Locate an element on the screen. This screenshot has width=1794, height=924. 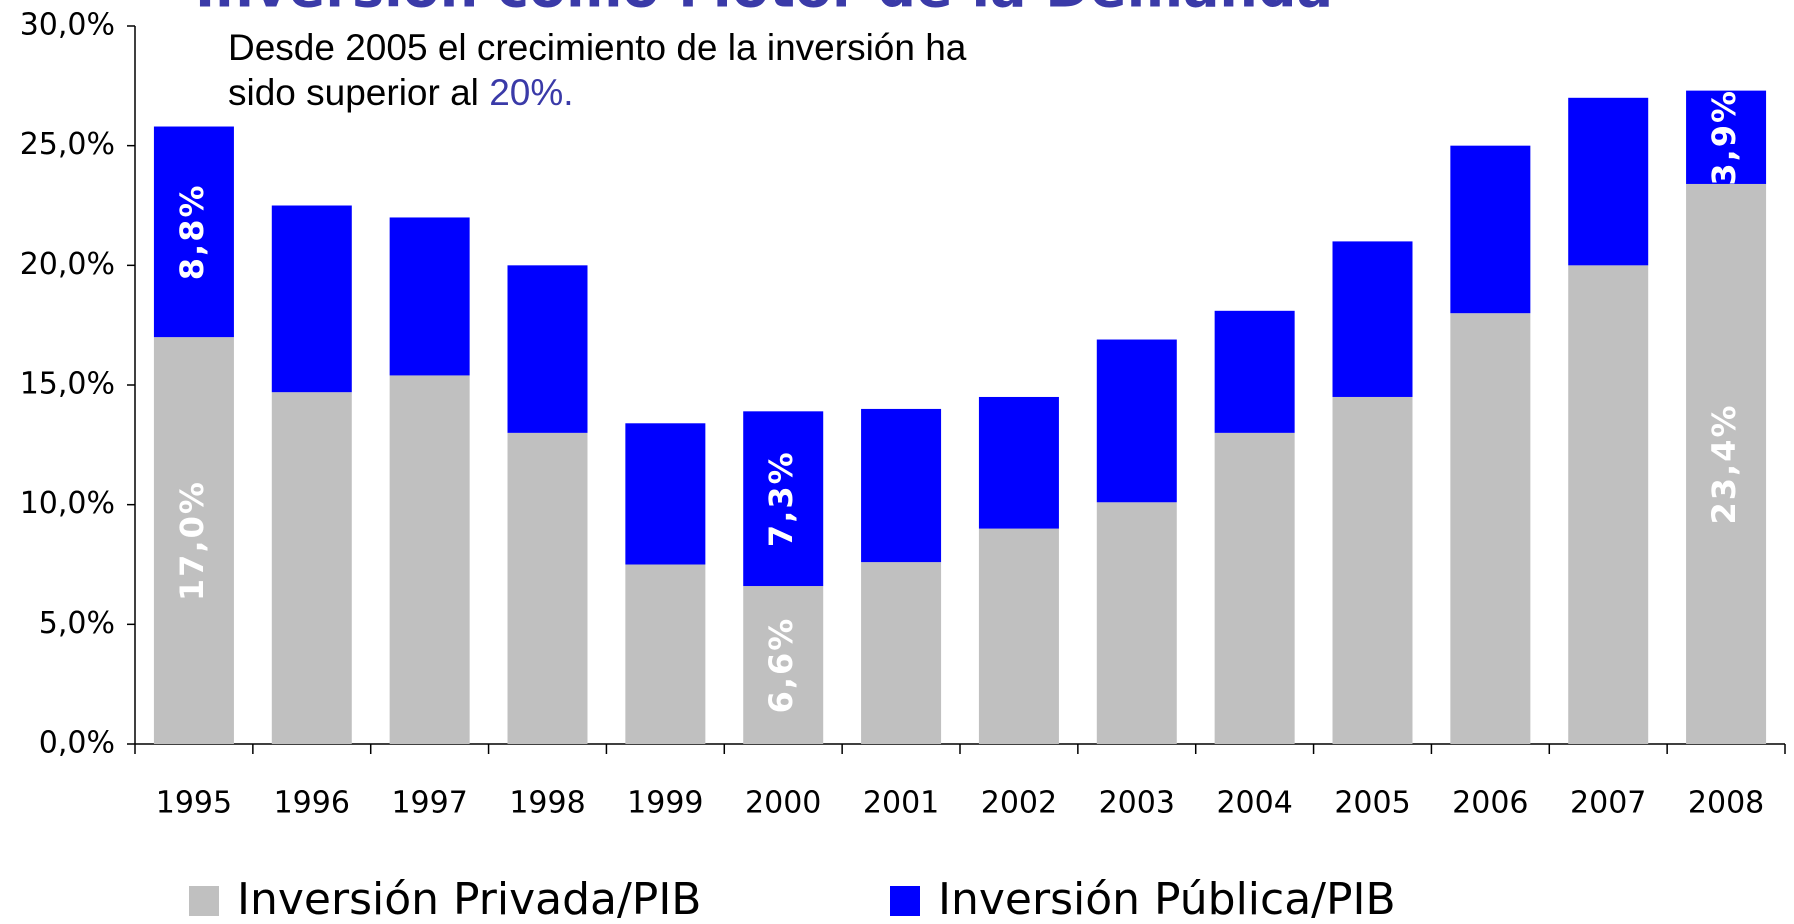
value-label: 8,8% is located at coordinates (192, 231).